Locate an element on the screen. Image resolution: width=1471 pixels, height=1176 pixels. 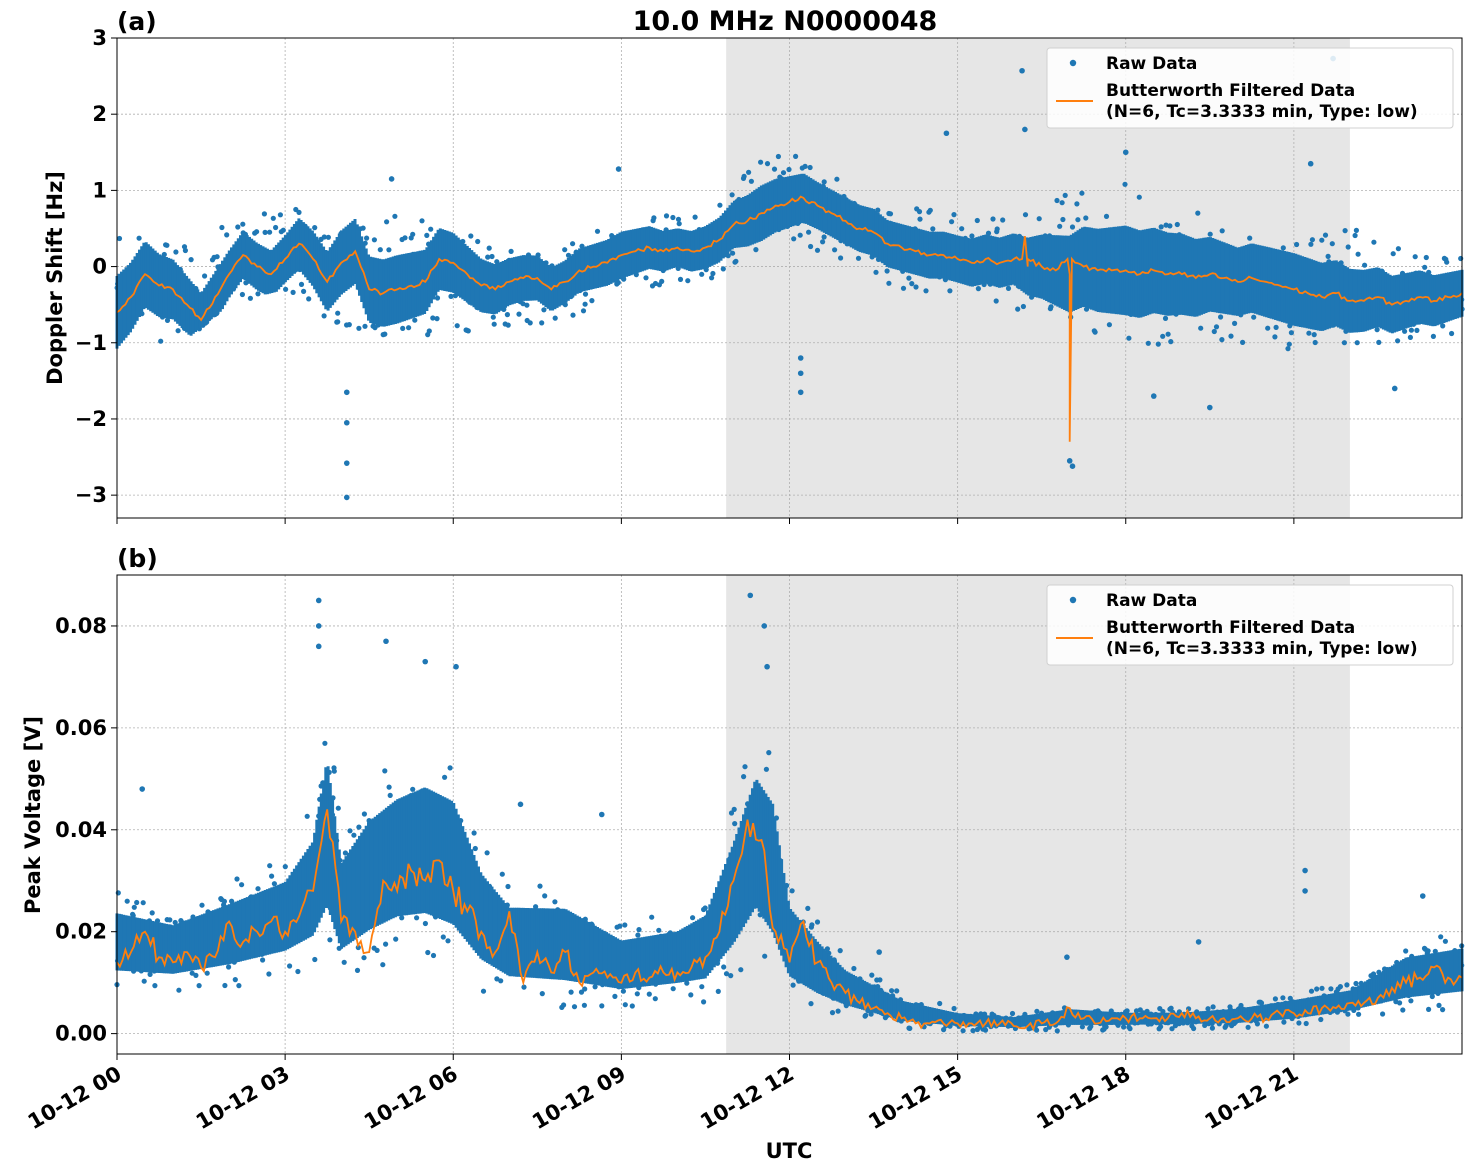
y-tick-label: 2 is located at coordinates (99, 114).